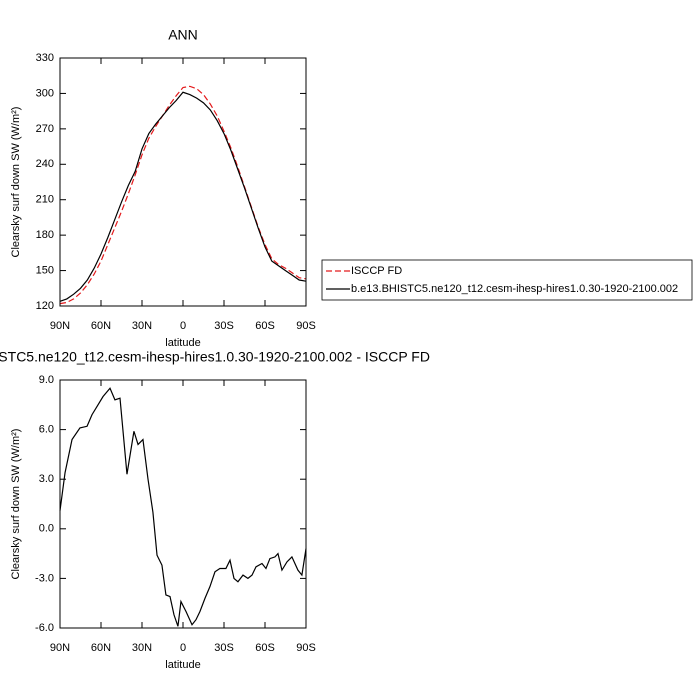 This screenshot has width=700, height=700. What do you see at coordinates (46, 430) in the screenshot?
I see `y-tick-label: 6.0` at bounding box center [46, 430].